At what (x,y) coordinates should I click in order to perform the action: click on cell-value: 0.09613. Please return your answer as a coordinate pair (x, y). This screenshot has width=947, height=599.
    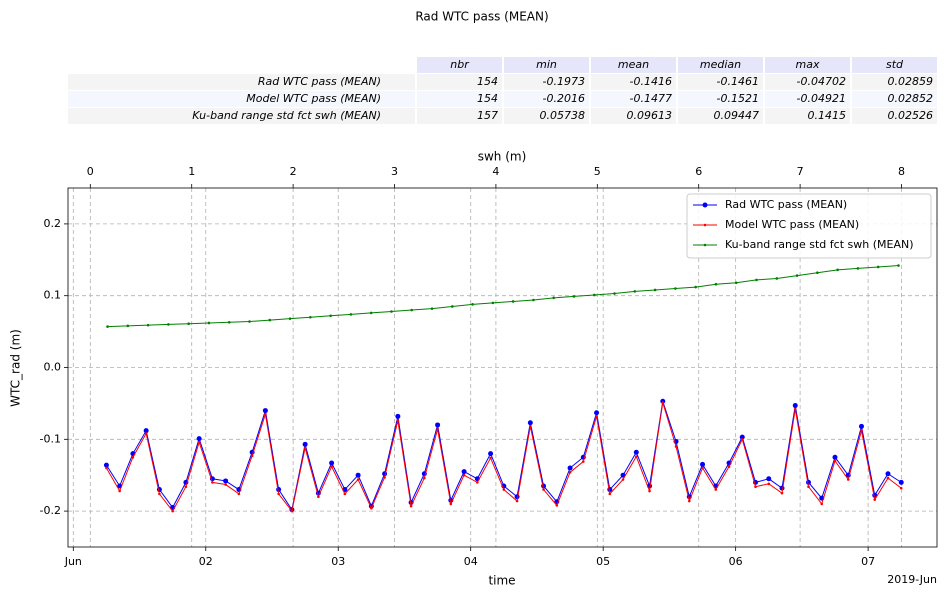
    Looking at the image, I should click on (650, 115).